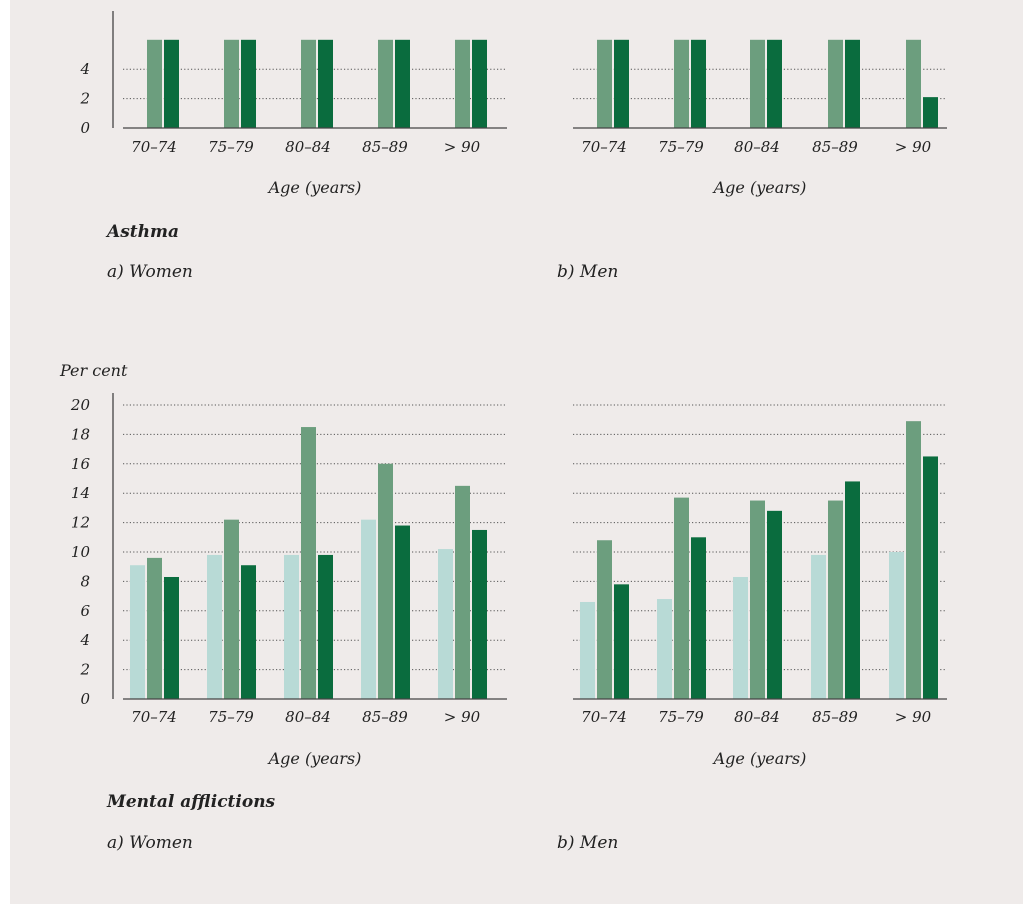 The image size is (1023, 904). Describe the element at coordinates (604, 717) in the screenshot. I see `panel4-x-tick-label: 70–74` at that location.